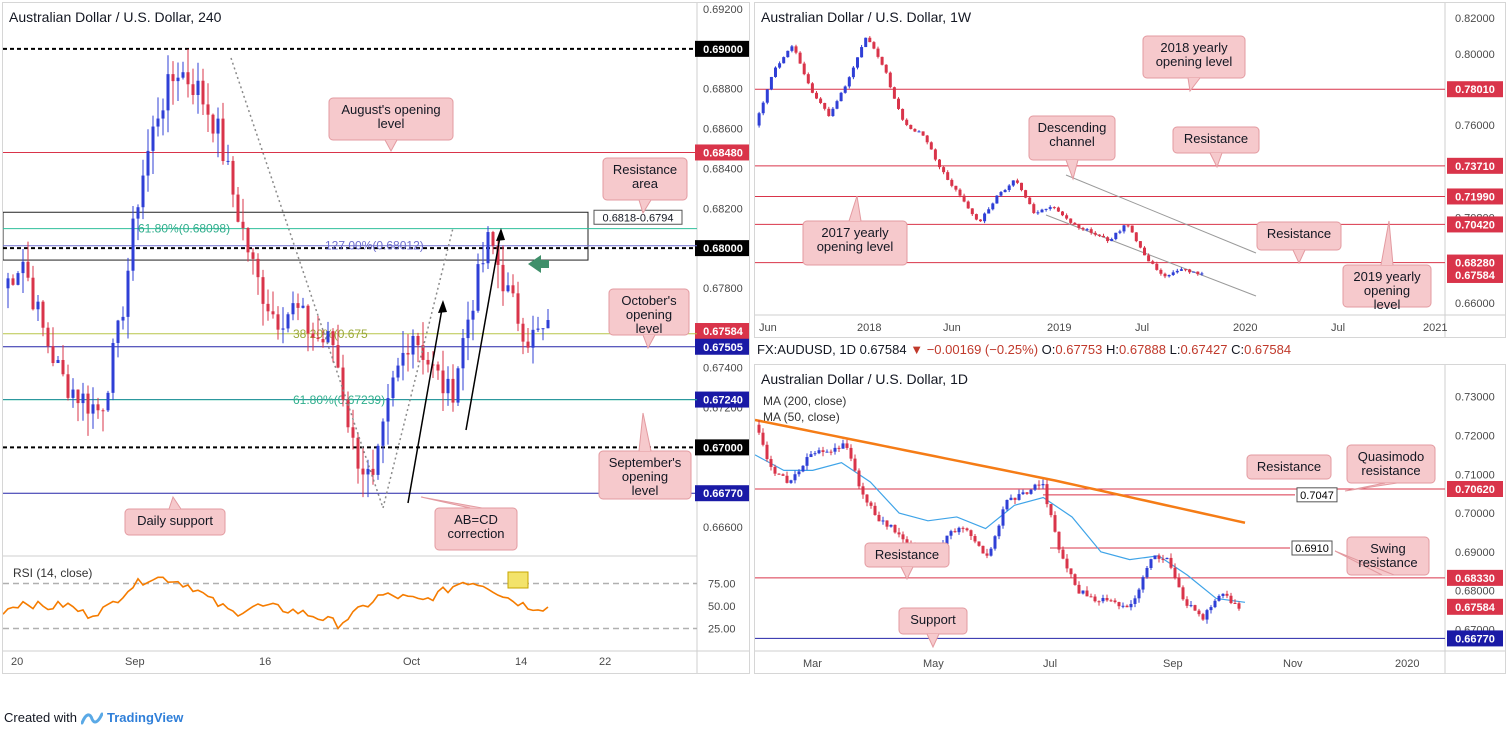 The width and height of the screenshot is (1509, 733). Describe the element at coordinates (476, 519) in the screenshot. I see `svg-text: AB=CD` at that location.